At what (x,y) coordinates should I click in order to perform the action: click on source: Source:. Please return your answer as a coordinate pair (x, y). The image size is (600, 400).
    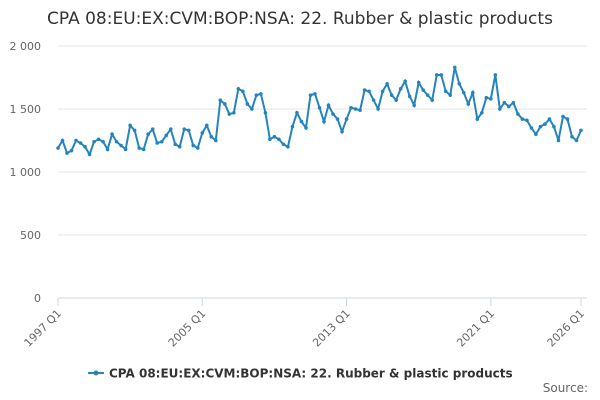
    Looking at the image, I should click on (565, 388).